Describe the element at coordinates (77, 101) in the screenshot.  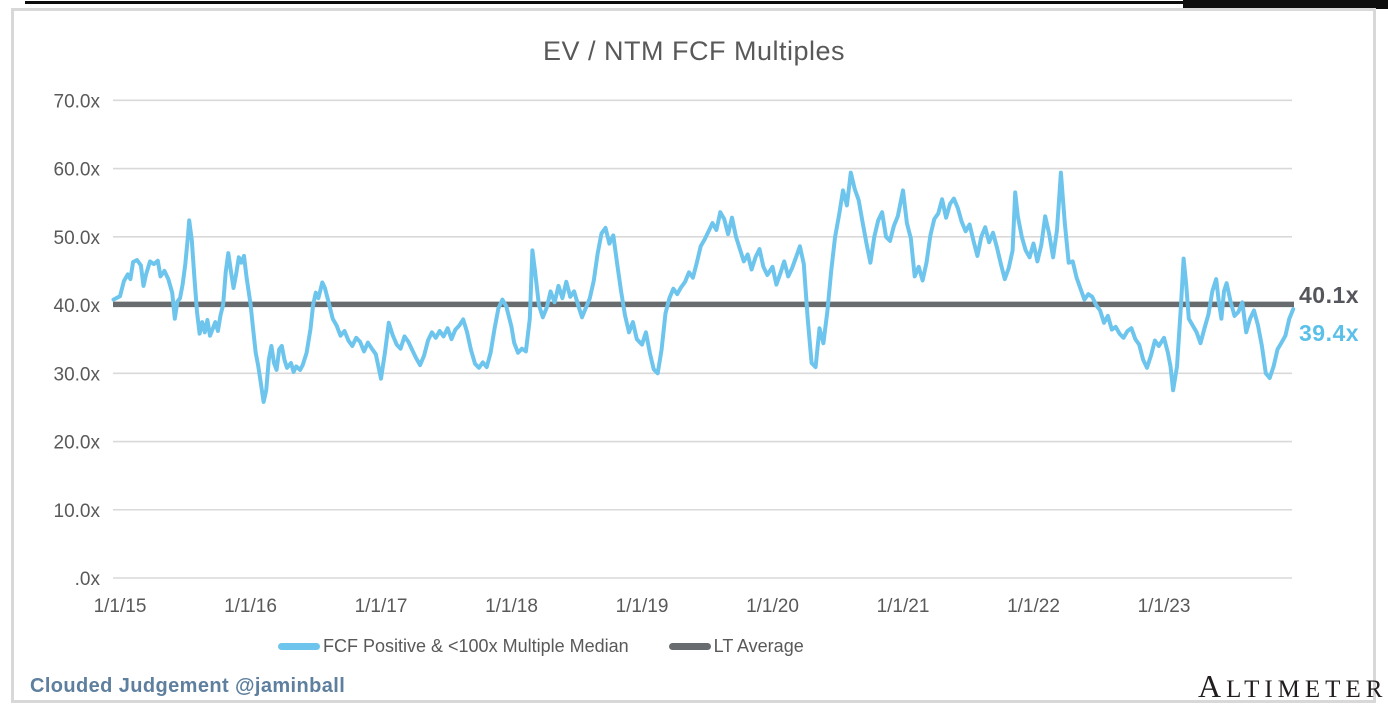
I see `y-tick-label: 70.0x` at that location.